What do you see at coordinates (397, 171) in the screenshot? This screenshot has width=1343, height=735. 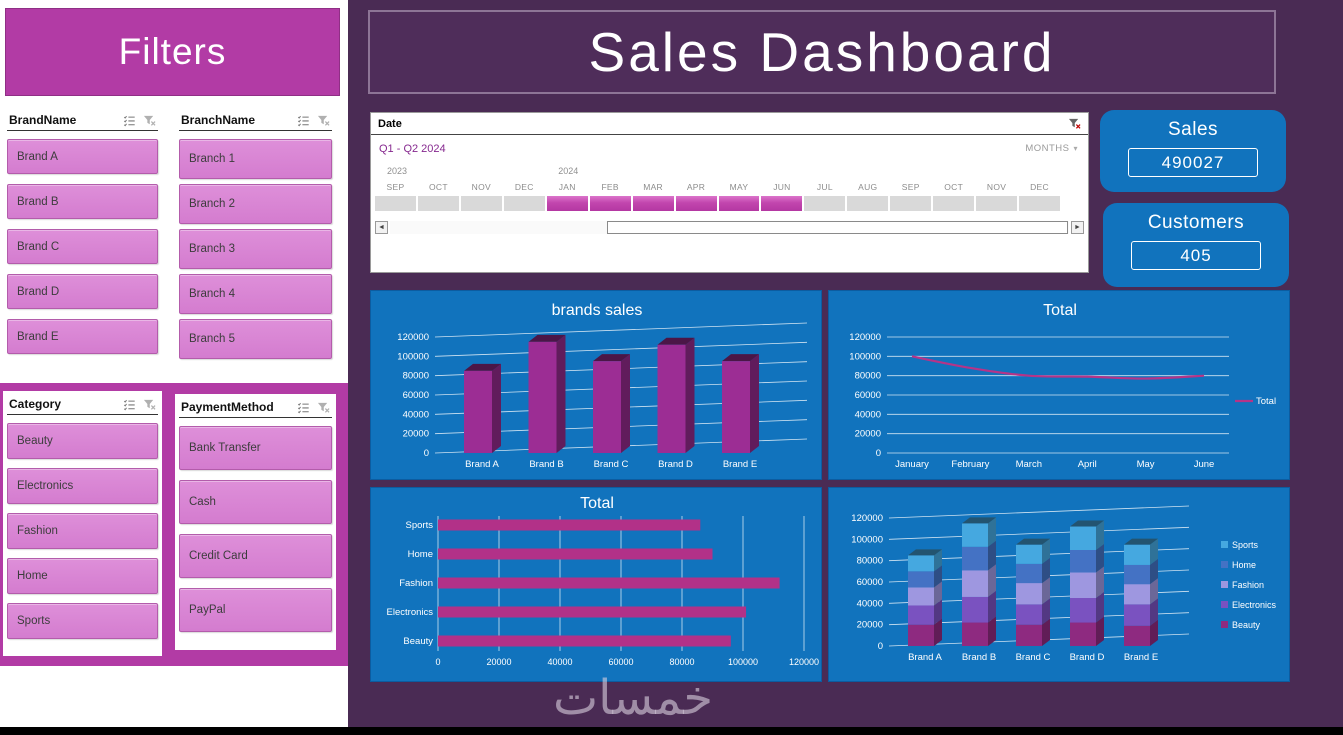 I see `timeline-year-2023: 2023` at bounding box center [397, 171].